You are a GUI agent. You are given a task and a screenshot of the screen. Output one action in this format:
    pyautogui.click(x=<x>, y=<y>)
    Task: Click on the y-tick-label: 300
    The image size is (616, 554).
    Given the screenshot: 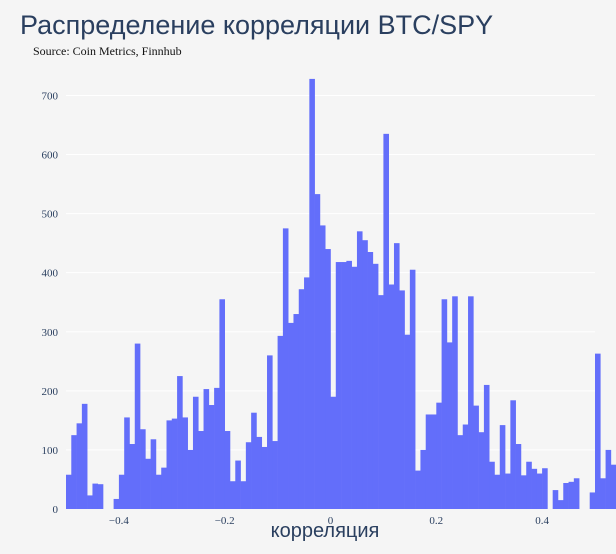 What is the action you would take?
    pyautogui.click(x=50, y=333)
    